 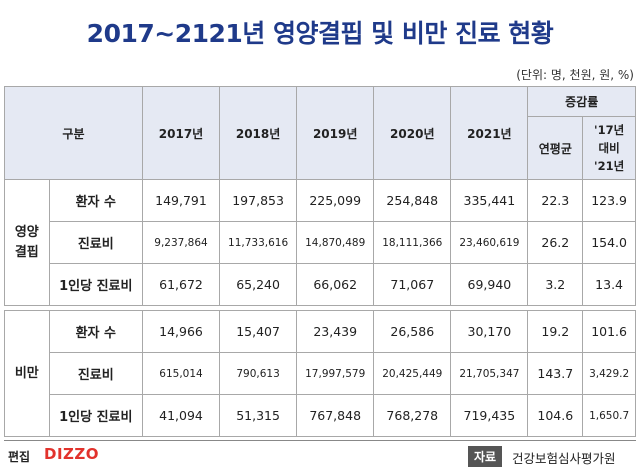 I want to click on header-year: 2017년, so click(x=181, y=133).